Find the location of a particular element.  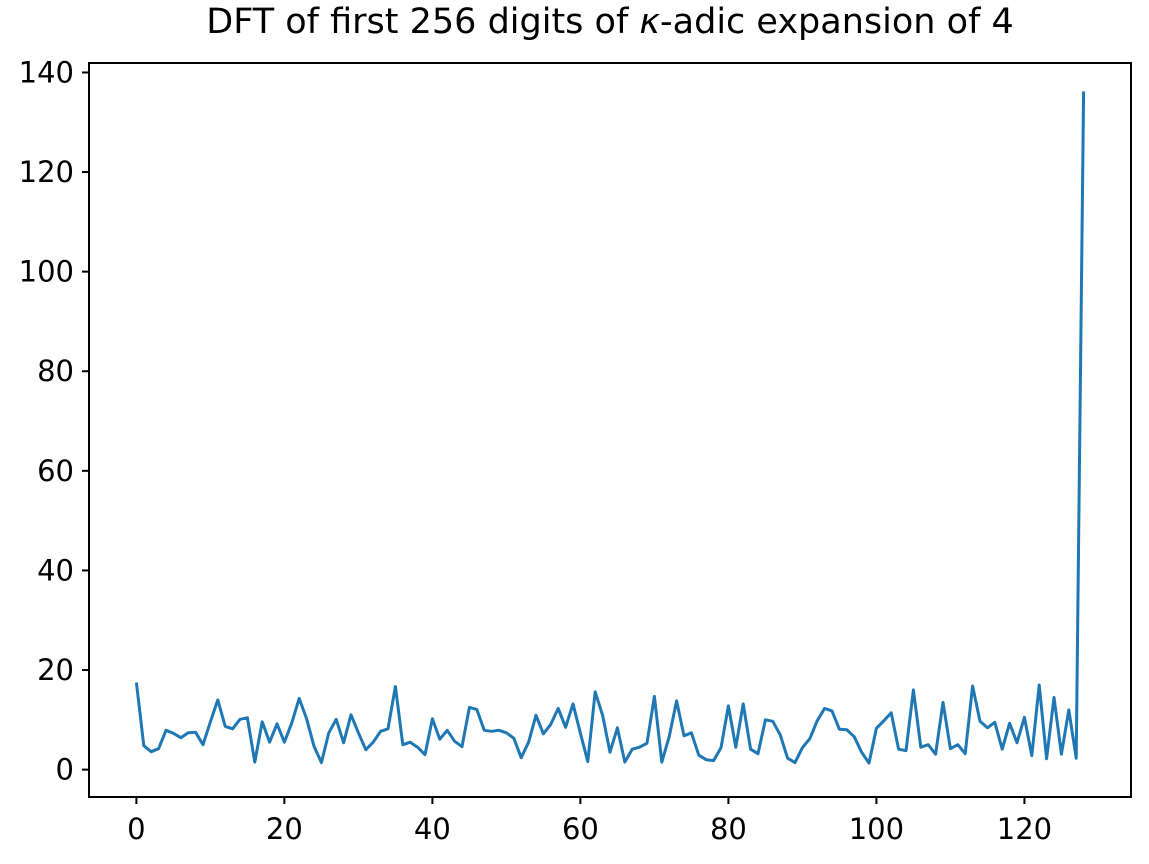

y-tick-label: 0 is located at coordinates (65, 770).